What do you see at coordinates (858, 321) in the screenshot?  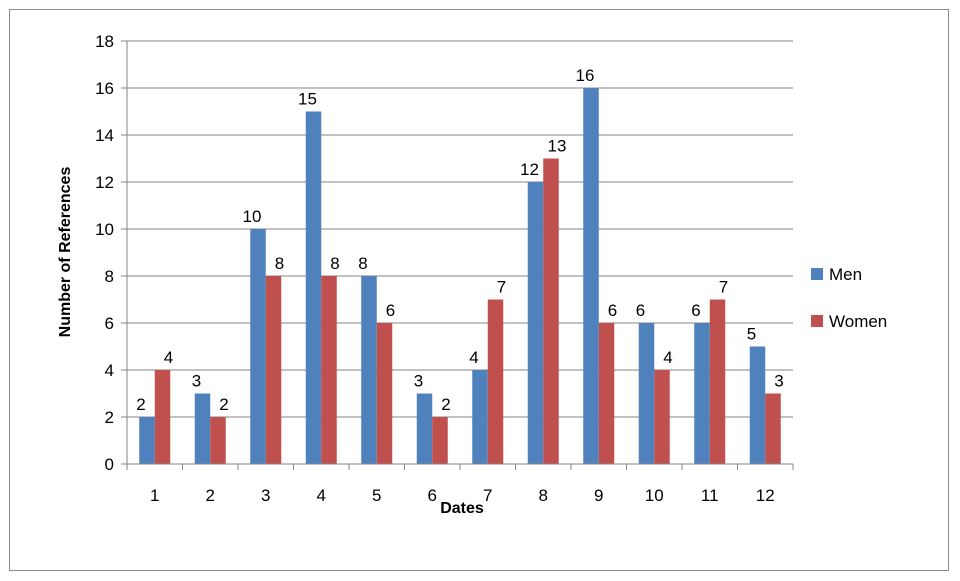 I see `legend-label-women: Women` at bounding box center [858, 321].